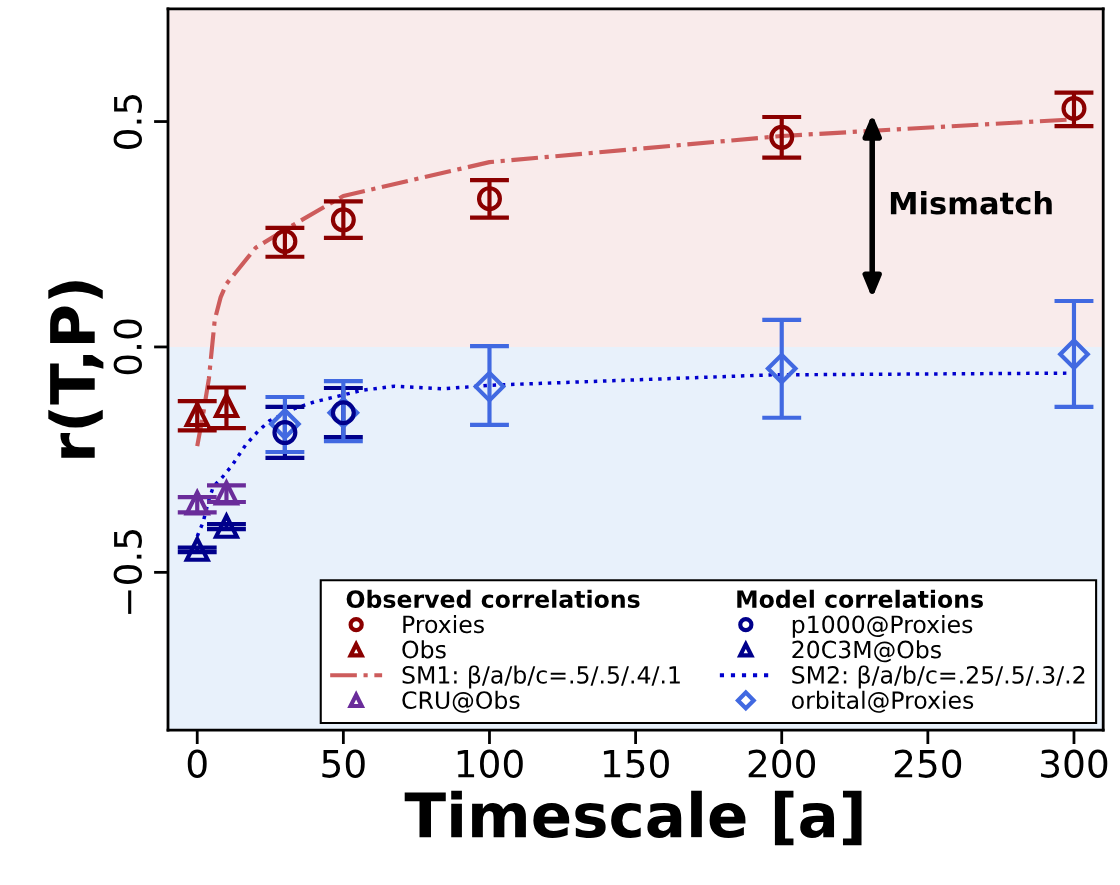  Describe the element at coordinates (127, 122) in the screenshot. I see `y-tick-label: 0.5` at that location.